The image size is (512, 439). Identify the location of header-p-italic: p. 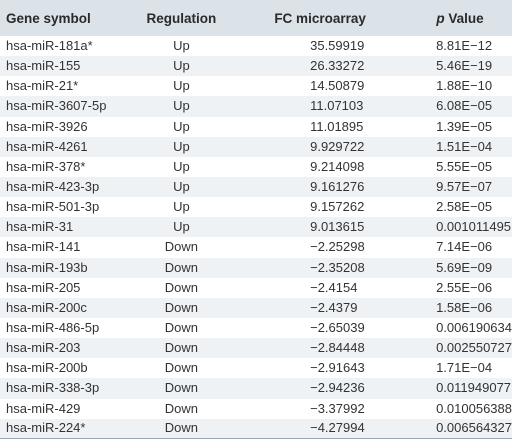
(440, 18).